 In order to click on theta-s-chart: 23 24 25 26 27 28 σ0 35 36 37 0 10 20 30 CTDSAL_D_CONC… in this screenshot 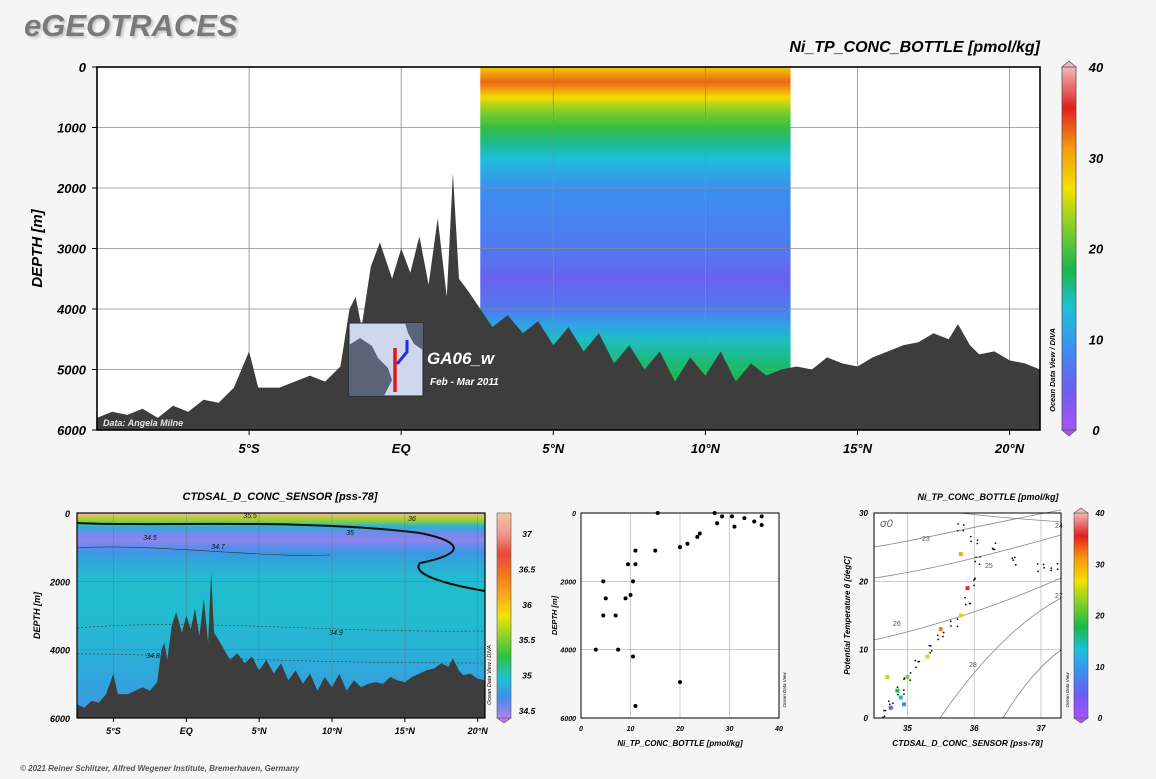, I will do `click(974, 620)`.